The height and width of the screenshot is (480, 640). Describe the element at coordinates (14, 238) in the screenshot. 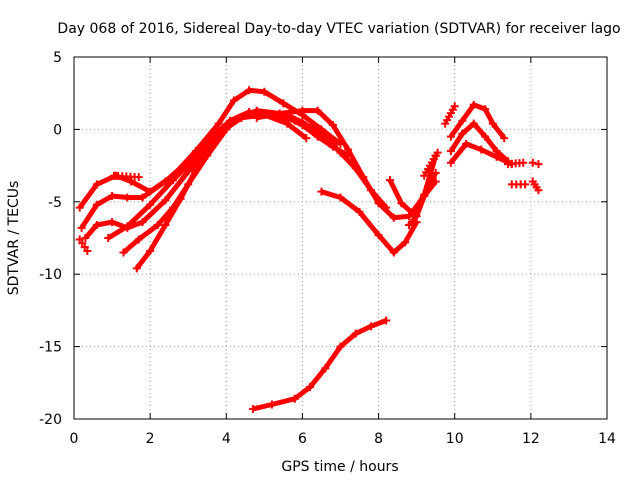

I see `y-axis-label: SDTVAR / TECUs` at that location.